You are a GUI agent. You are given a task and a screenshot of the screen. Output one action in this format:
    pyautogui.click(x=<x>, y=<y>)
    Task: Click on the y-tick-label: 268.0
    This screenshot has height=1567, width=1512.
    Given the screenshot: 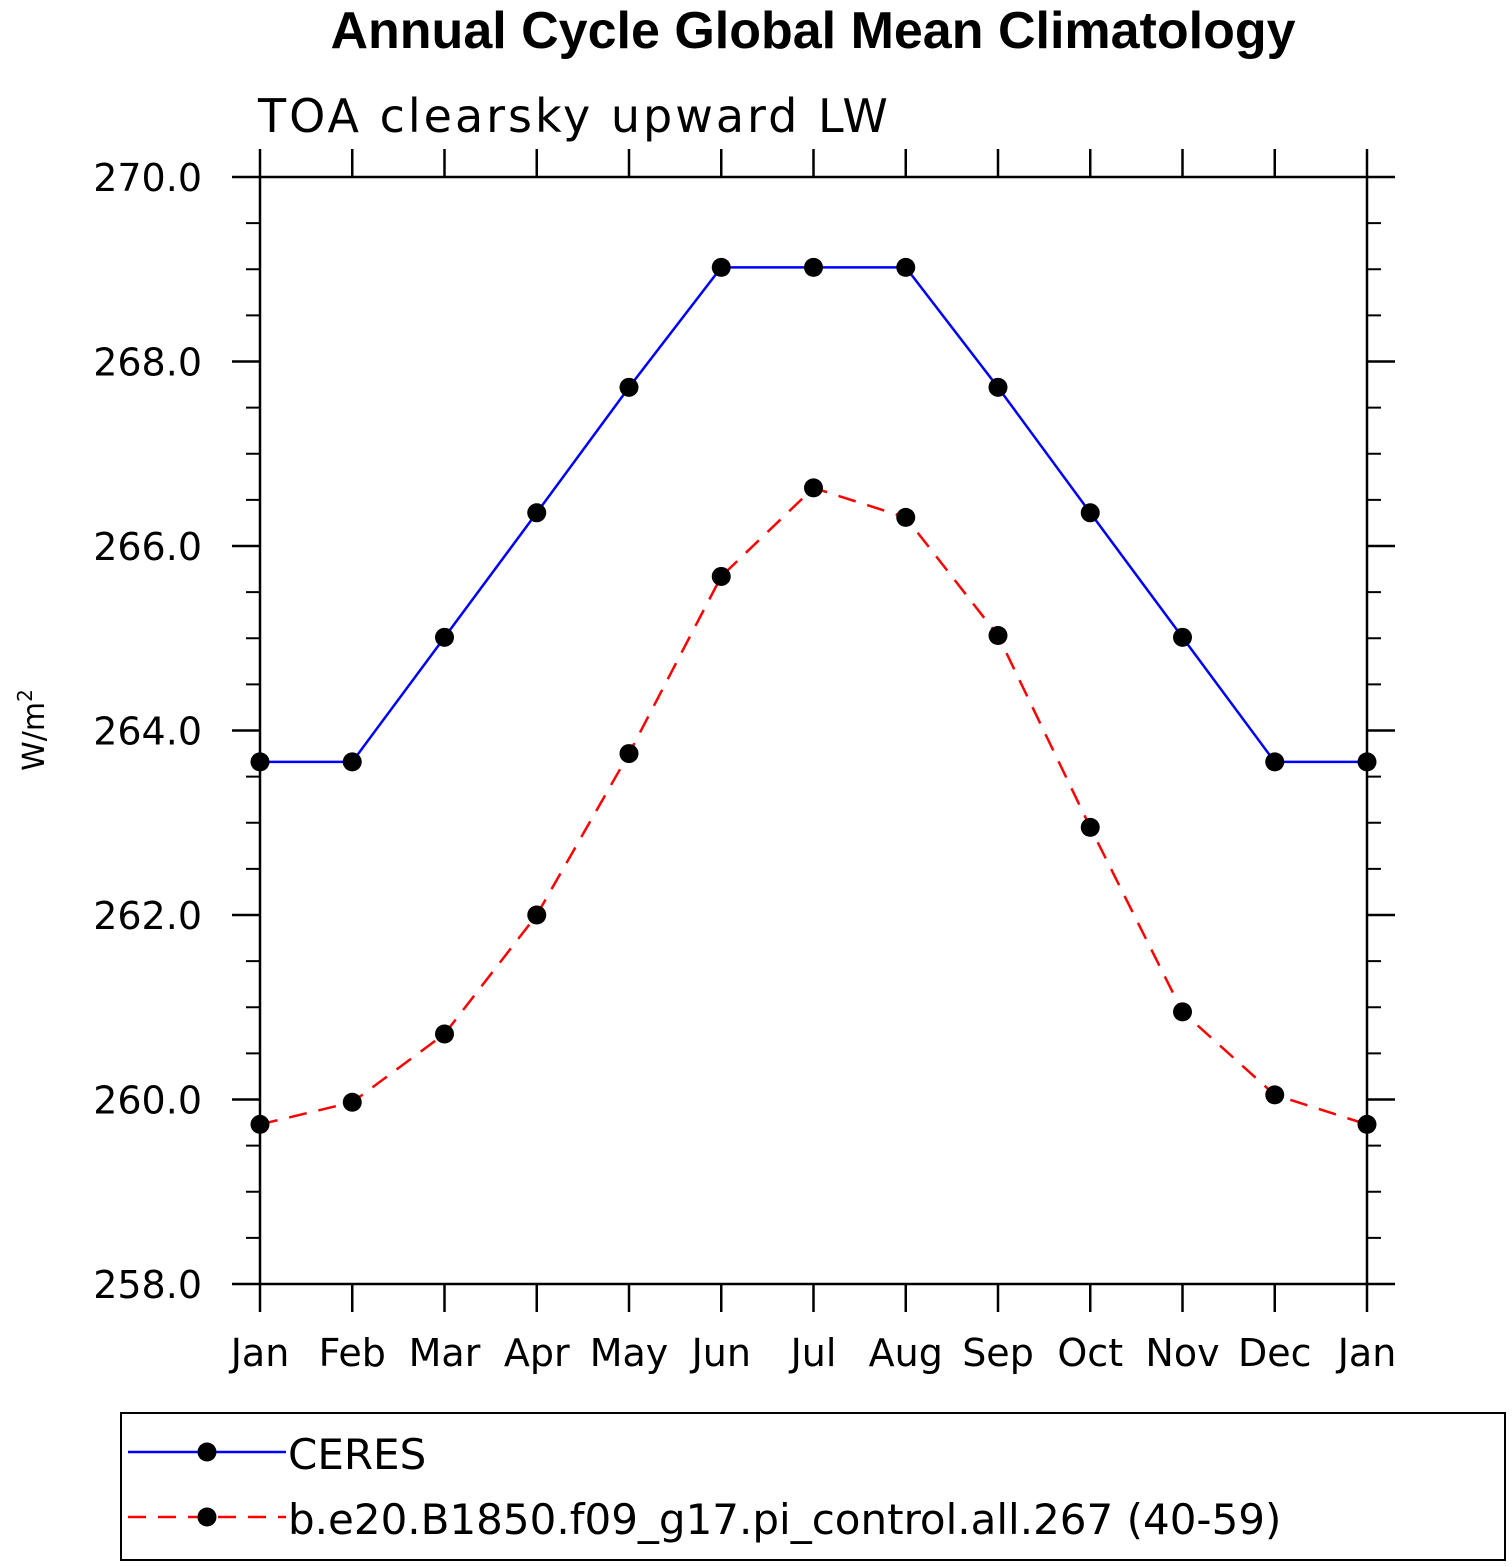 What is the action you would take?
    pyautogui.click(x=147, y=363)
    